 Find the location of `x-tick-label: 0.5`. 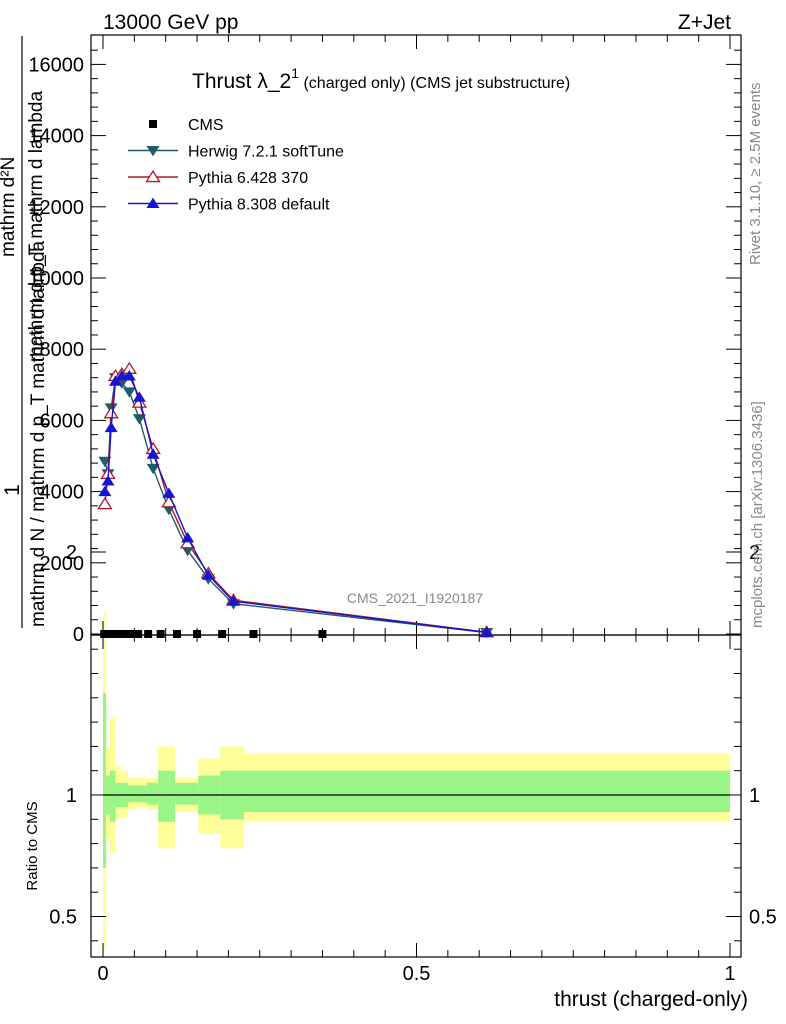

x-tick-label: 0.5 is located at coordinates (417, 974).